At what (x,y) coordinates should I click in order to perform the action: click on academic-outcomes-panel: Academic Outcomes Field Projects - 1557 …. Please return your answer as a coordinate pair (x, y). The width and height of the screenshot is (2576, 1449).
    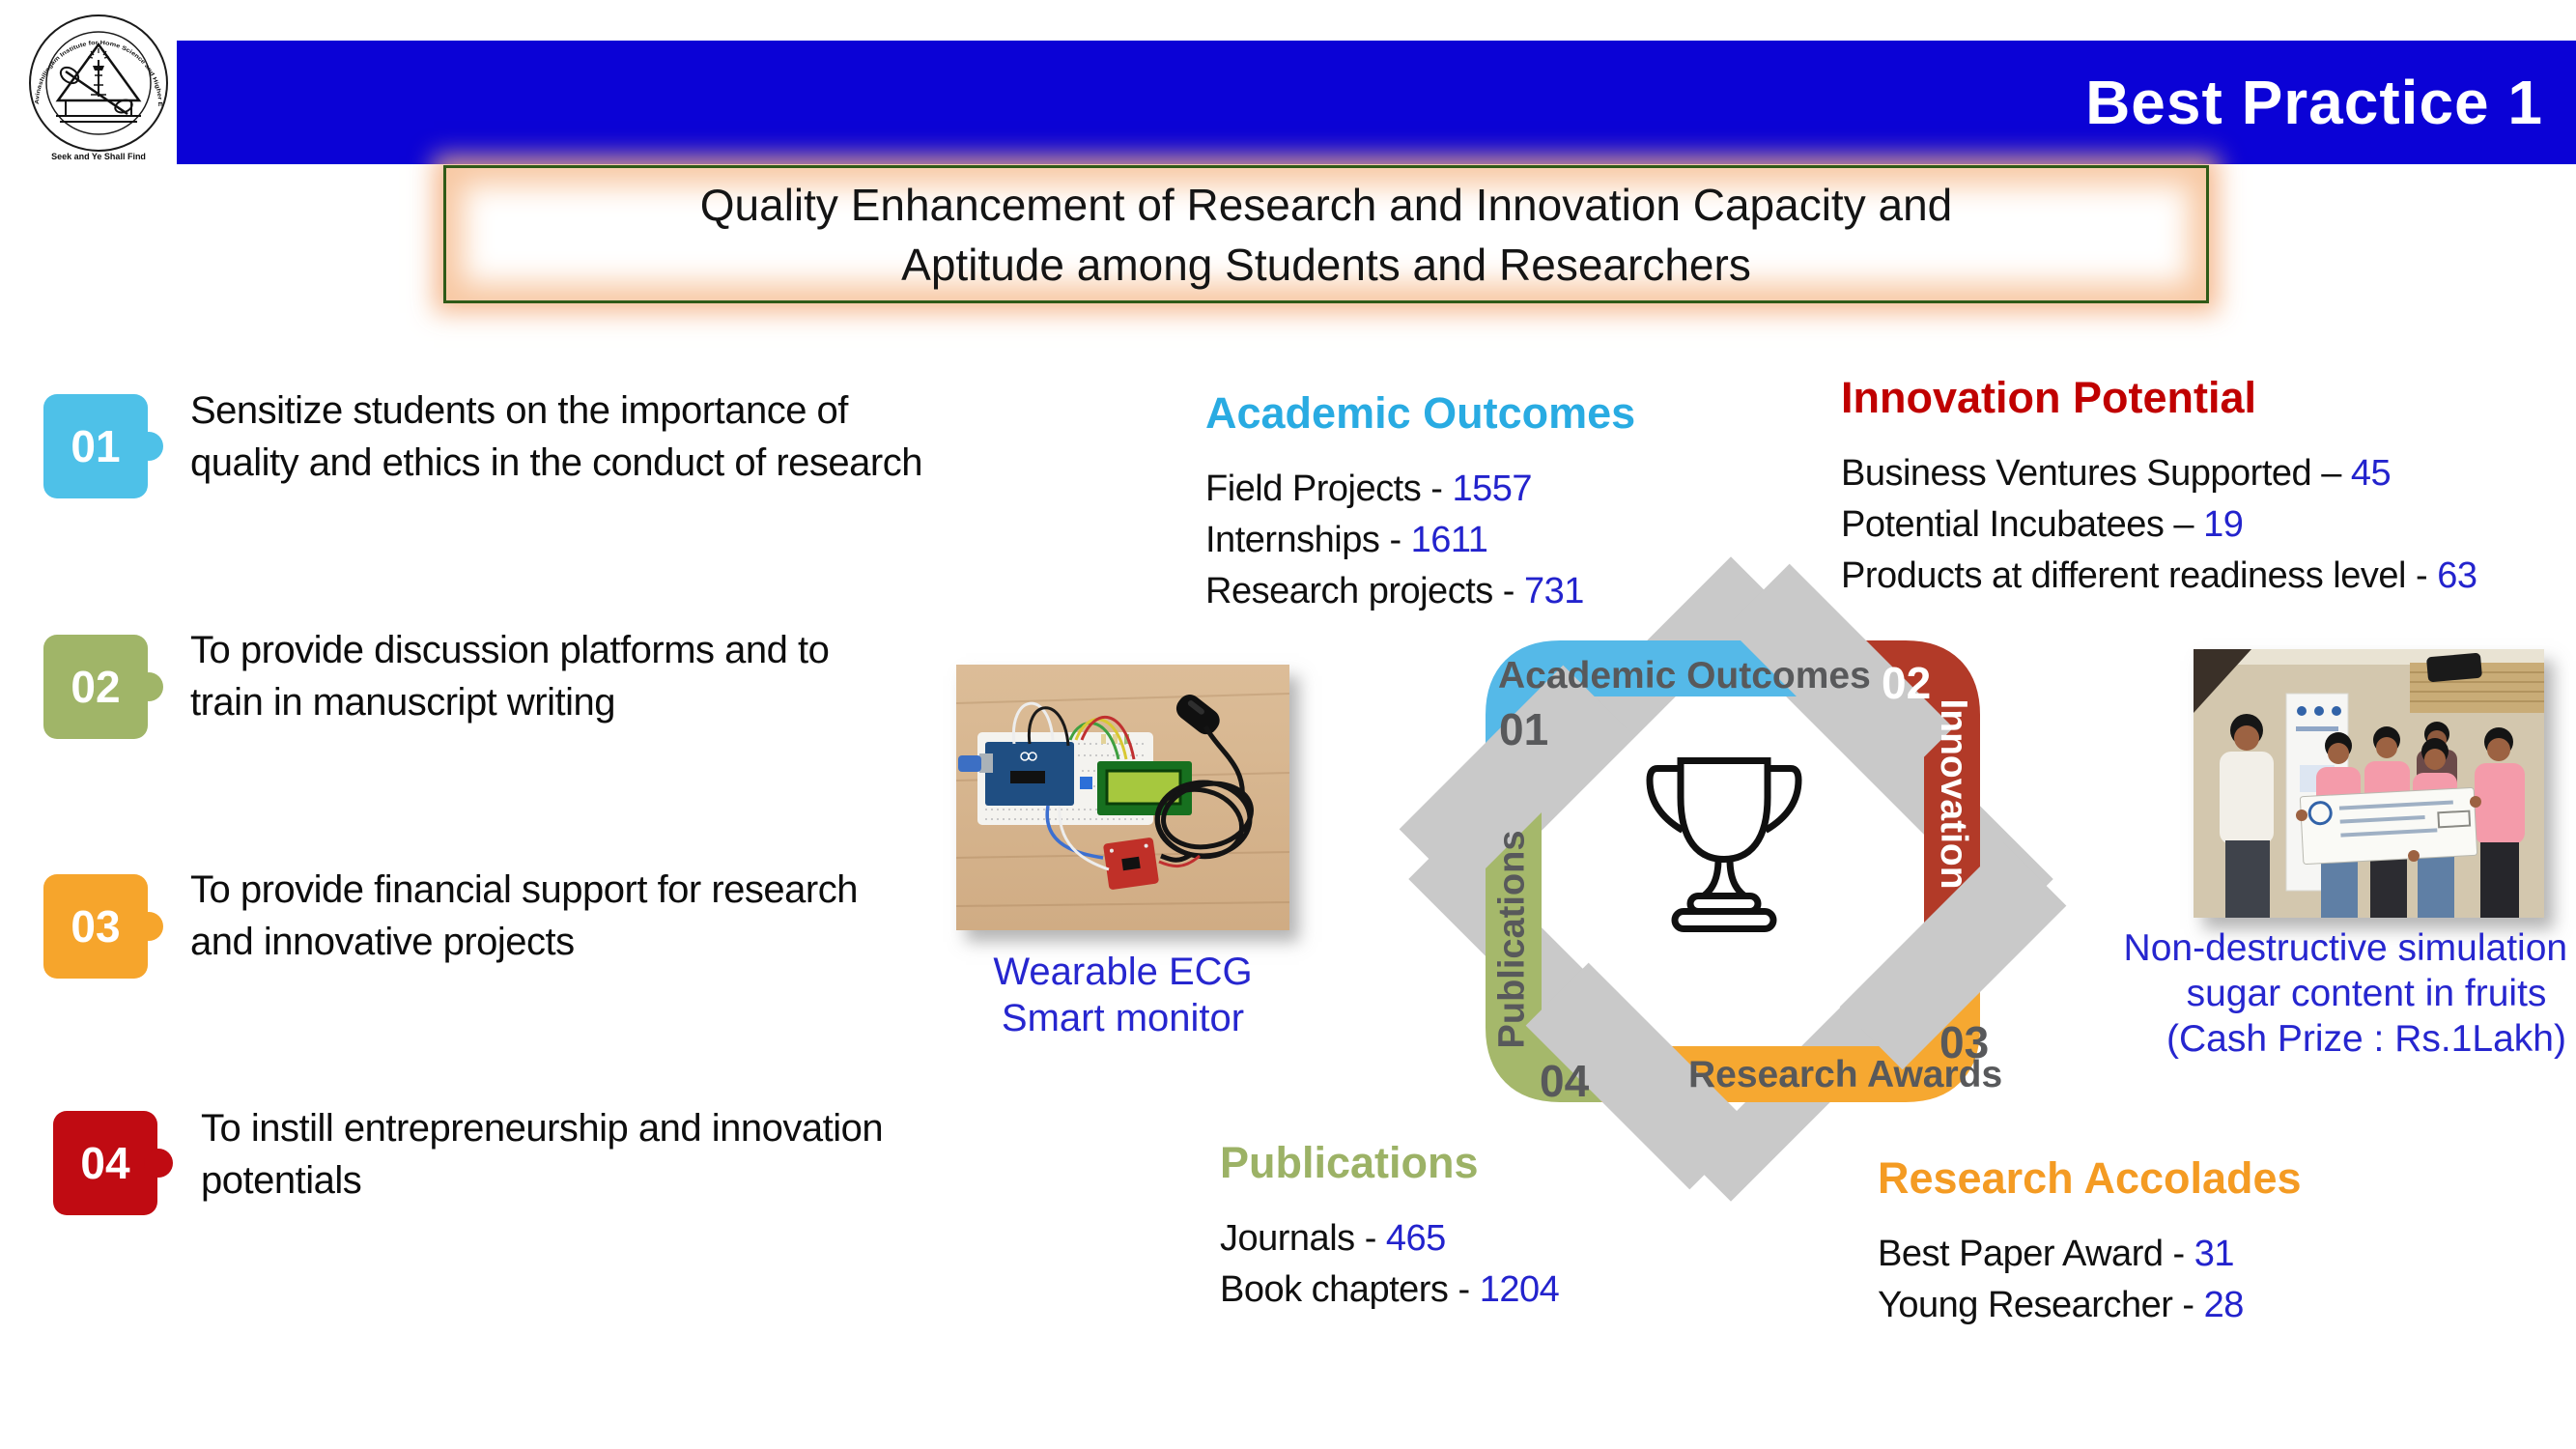
    Looking at the image, I should click on (1420, 502).